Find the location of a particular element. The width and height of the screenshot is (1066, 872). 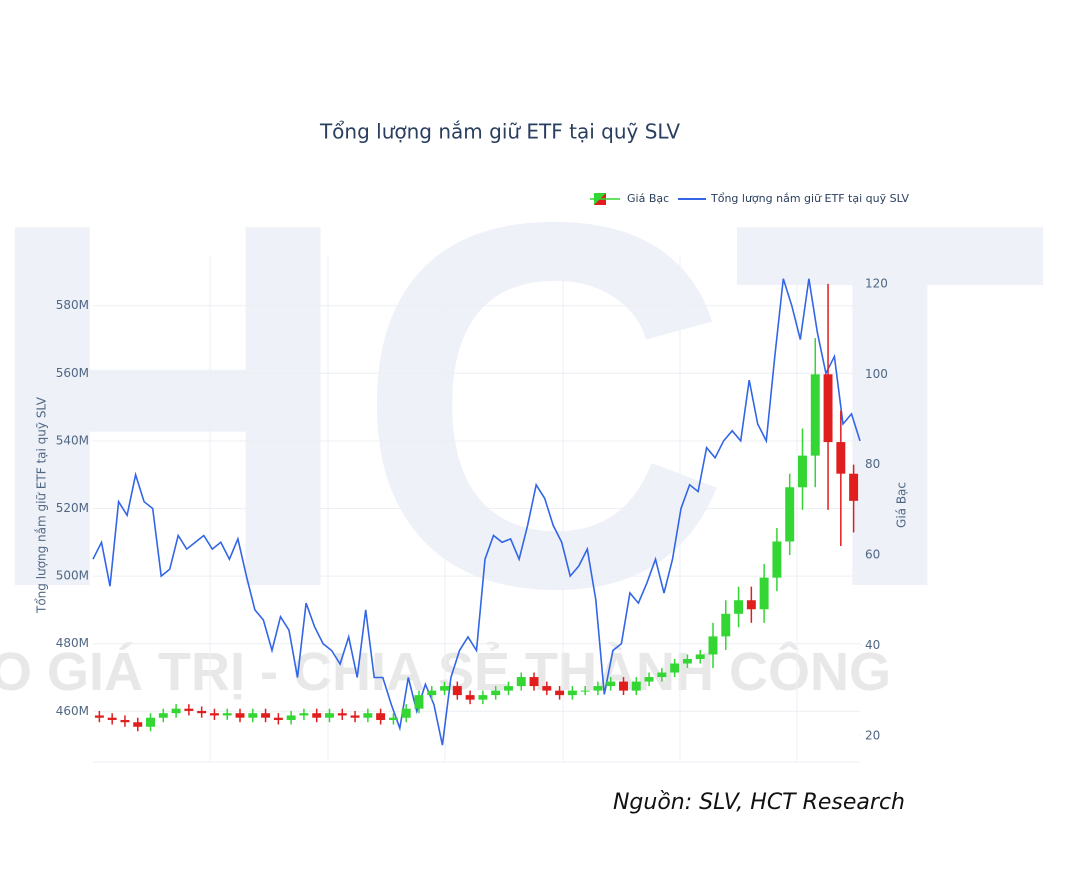

y-tick-label: 520M is located at coordinates (72, 508).